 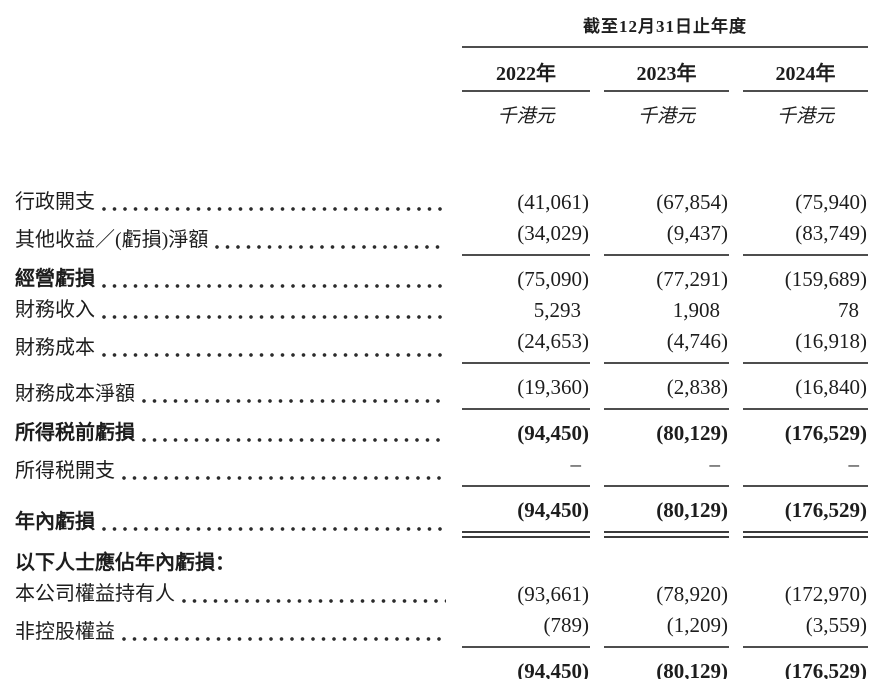 What do you see at coordinates (806, 70) in the screenshot?
I see `year-header-2024: 2024年` at bounding box center [806, 70].